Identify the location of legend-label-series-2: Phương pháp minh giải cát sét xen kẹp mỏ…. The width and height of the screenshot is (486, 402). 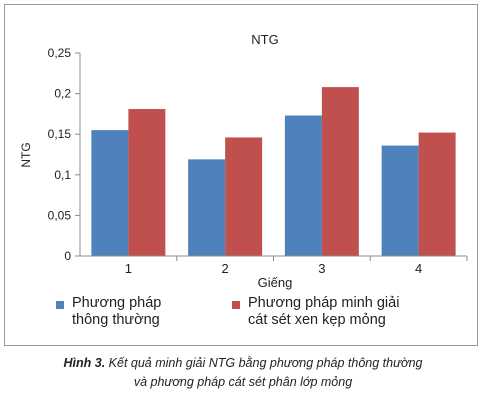
(324, 311).